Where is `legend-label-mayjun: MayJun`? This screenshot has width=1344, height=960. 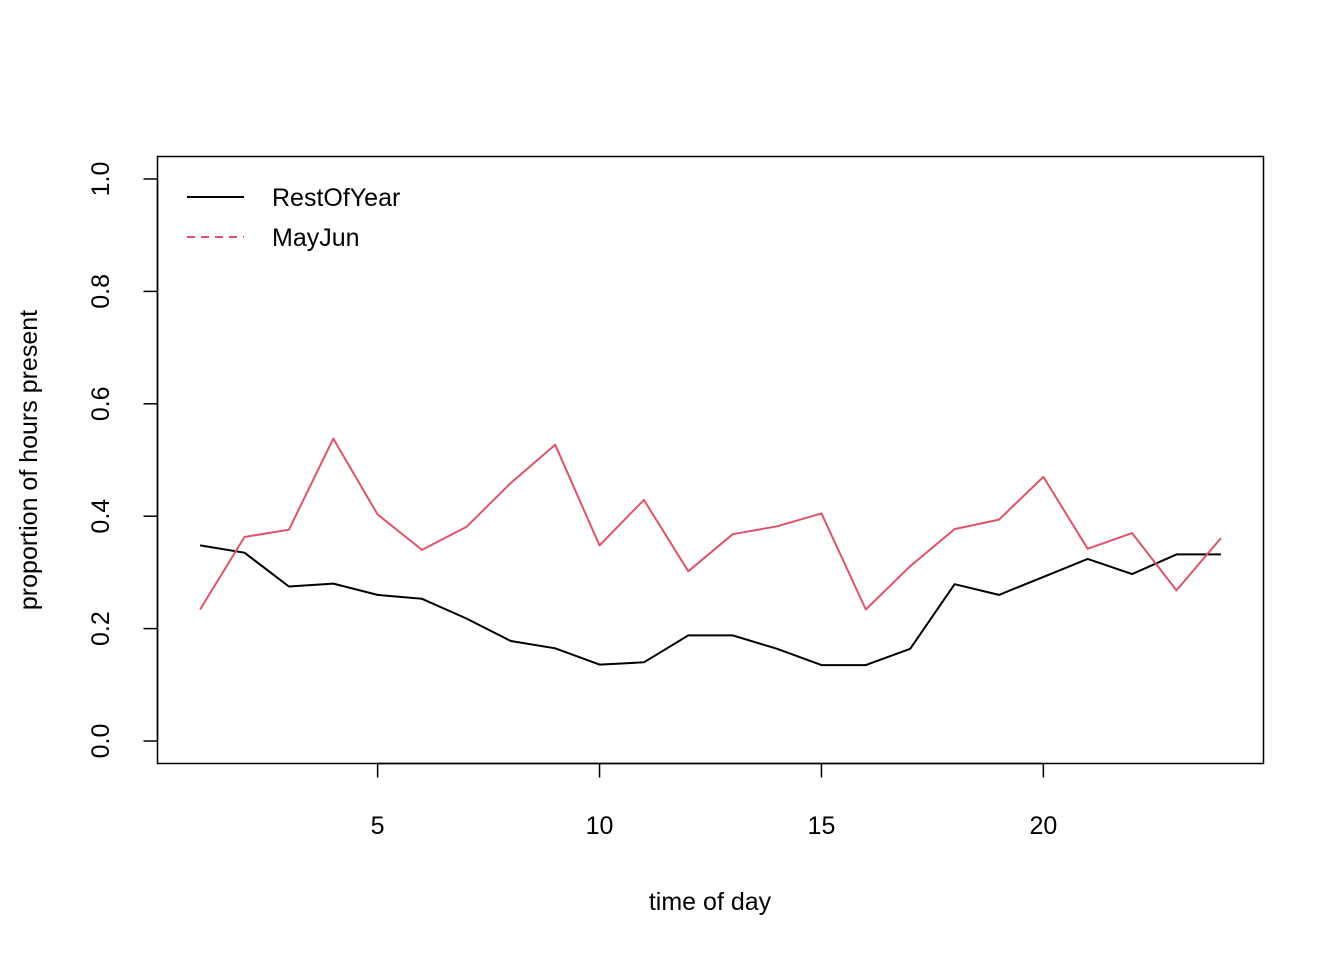 legend-label-mayjun: MayJun is located at coordinates (316, 238).